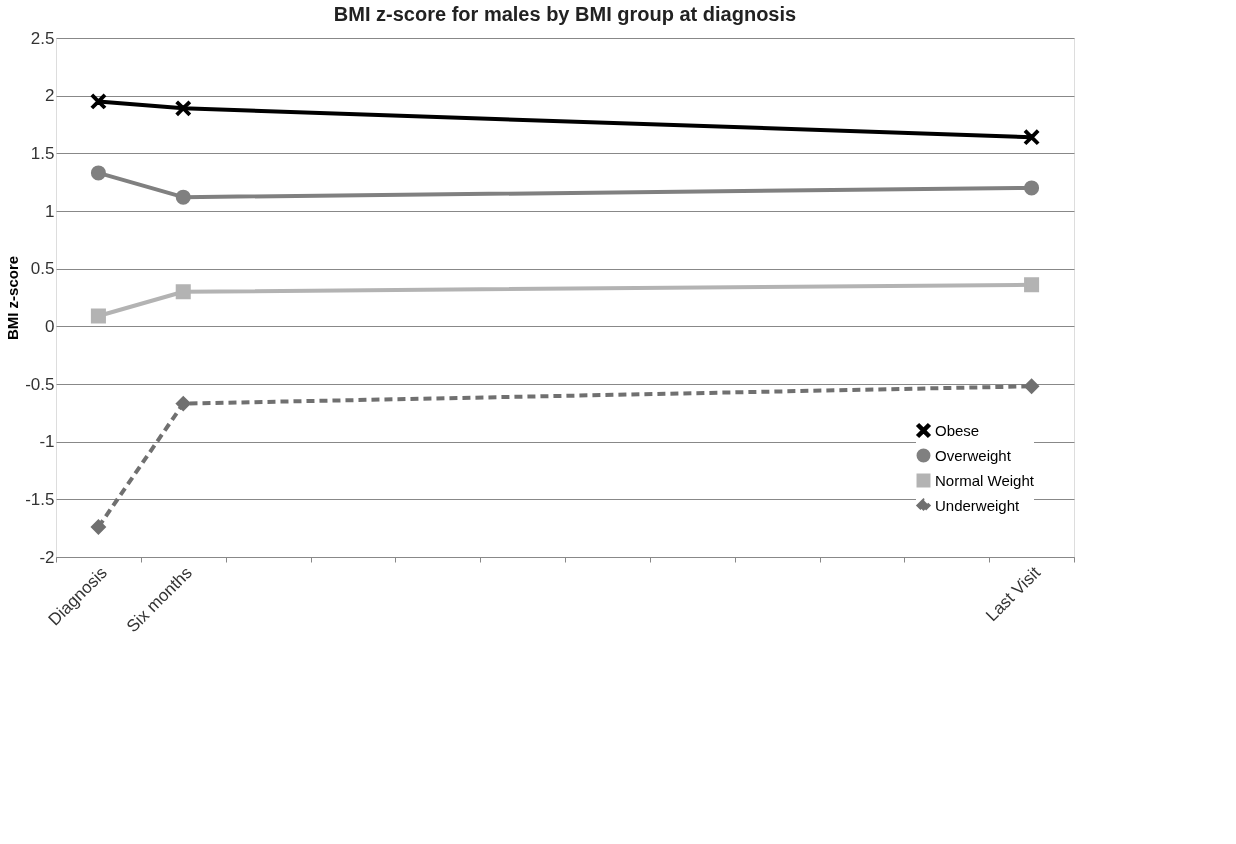 This screenshot has height=844, width=1236. I want to click on y-tick-label: -0.5, so click(40, 384).